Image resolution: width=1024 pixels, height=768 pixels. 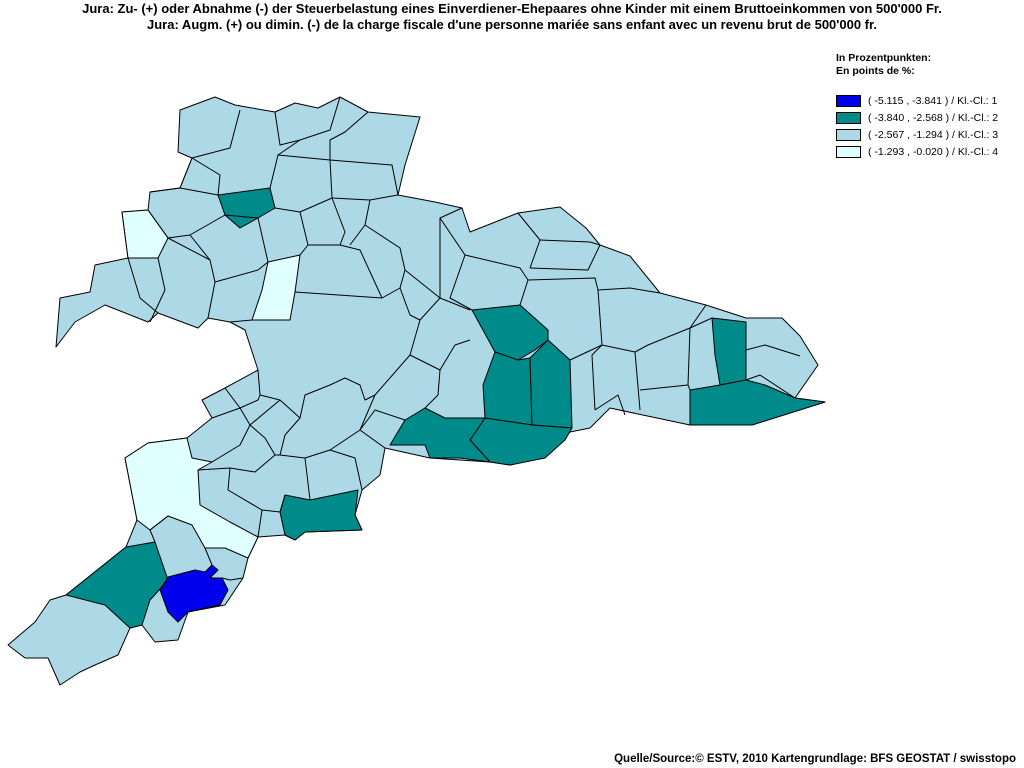 I want to click on legend-swatch-class4, so click(x=848, y=151).